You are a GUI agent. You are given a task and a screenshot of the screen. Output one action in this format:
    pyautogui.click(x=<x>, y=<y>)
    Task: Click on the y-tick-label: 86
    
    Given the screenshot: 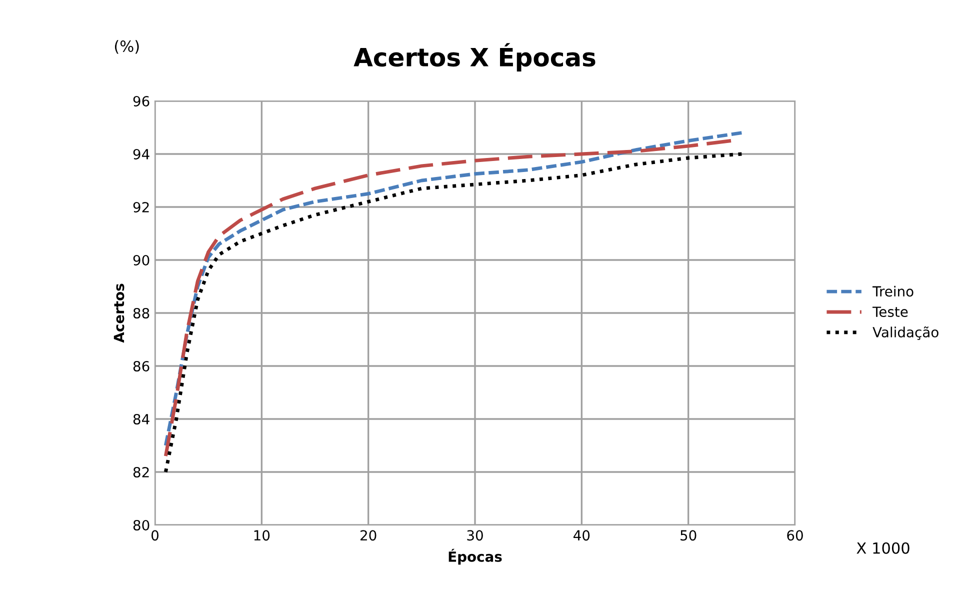 What is the action you would take?
    pyautogui.click(x=141, y=366)
    